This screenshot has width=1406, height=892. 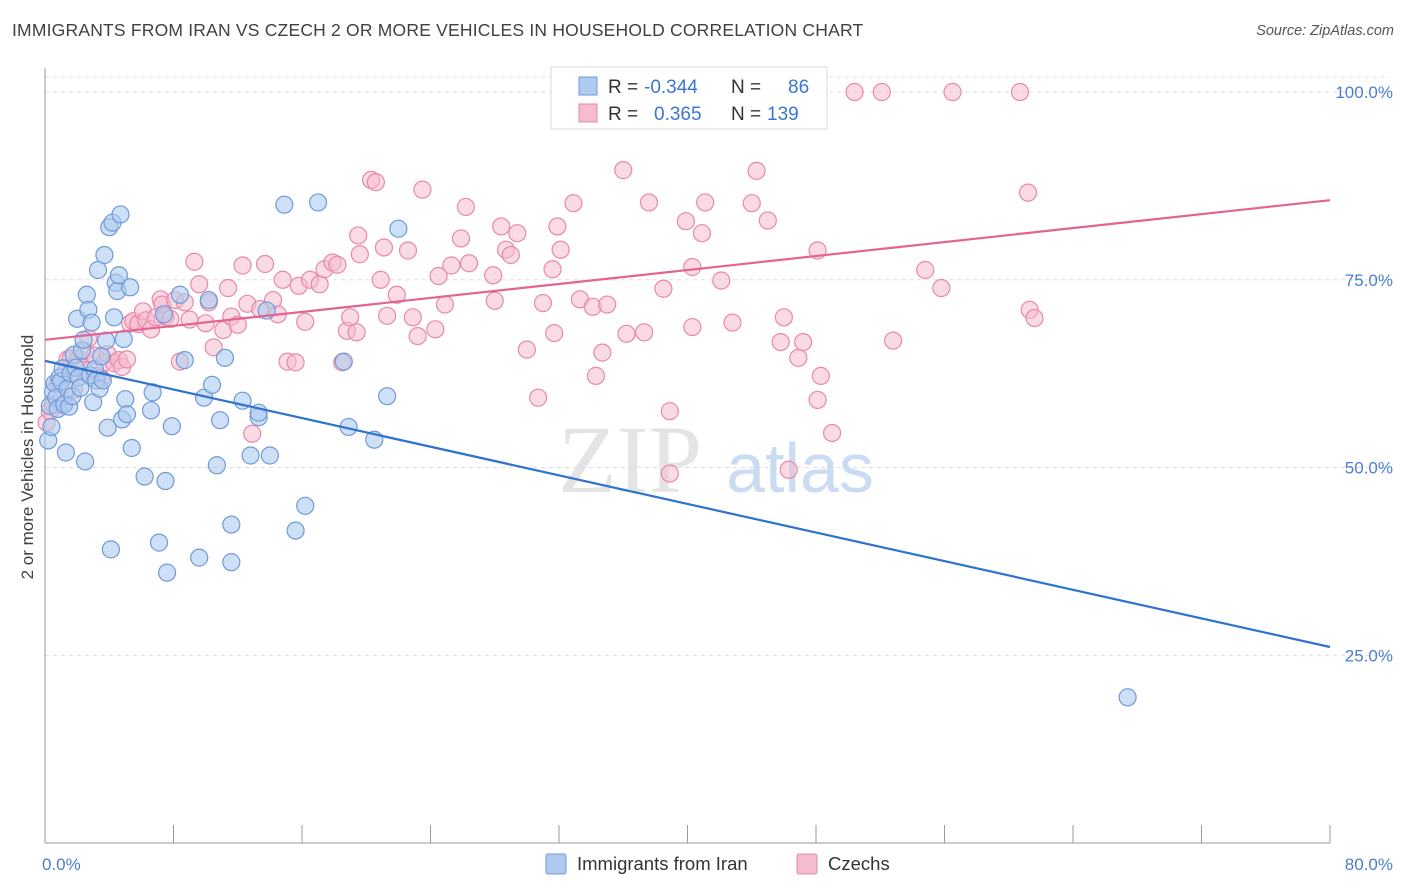 What do you see at coordinates (807, 864) in the screenshot?
I see `bottom-legend-swatch-czechs` at bounding box center [807, 864].